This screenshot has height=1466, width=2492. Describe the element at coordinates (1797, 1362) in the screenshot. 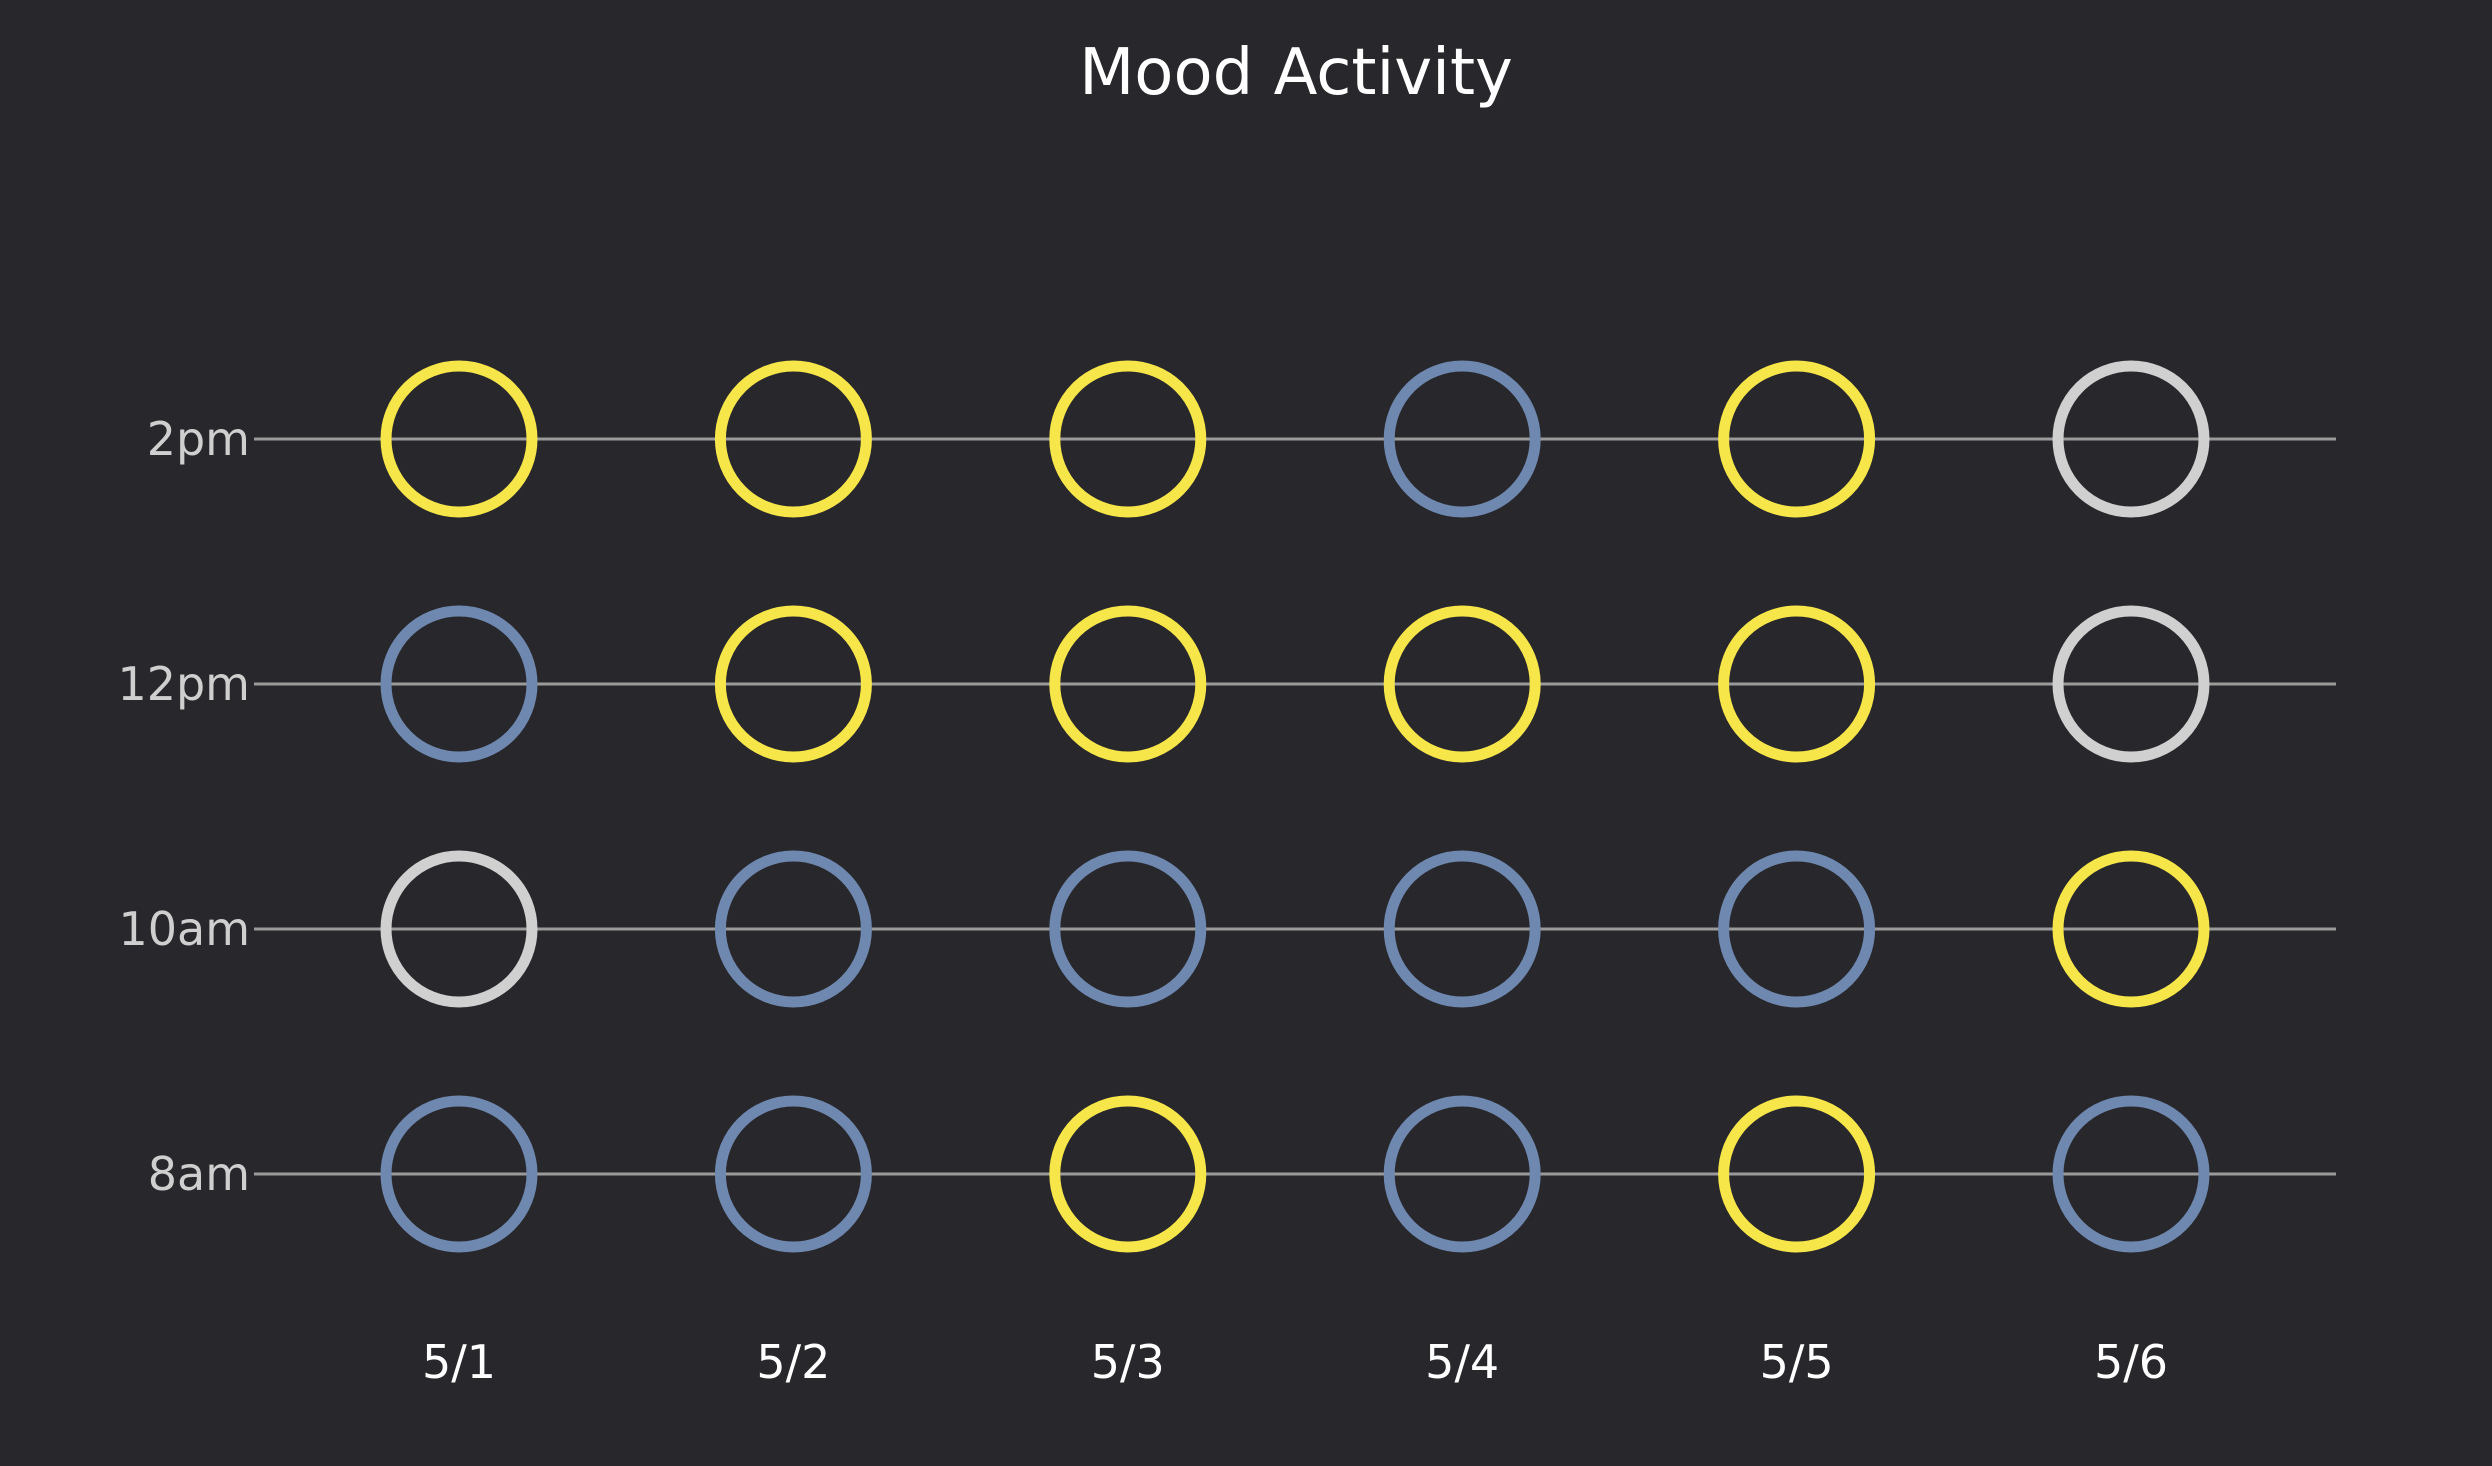

I see `column-label-5-5: 5/5` at that location.